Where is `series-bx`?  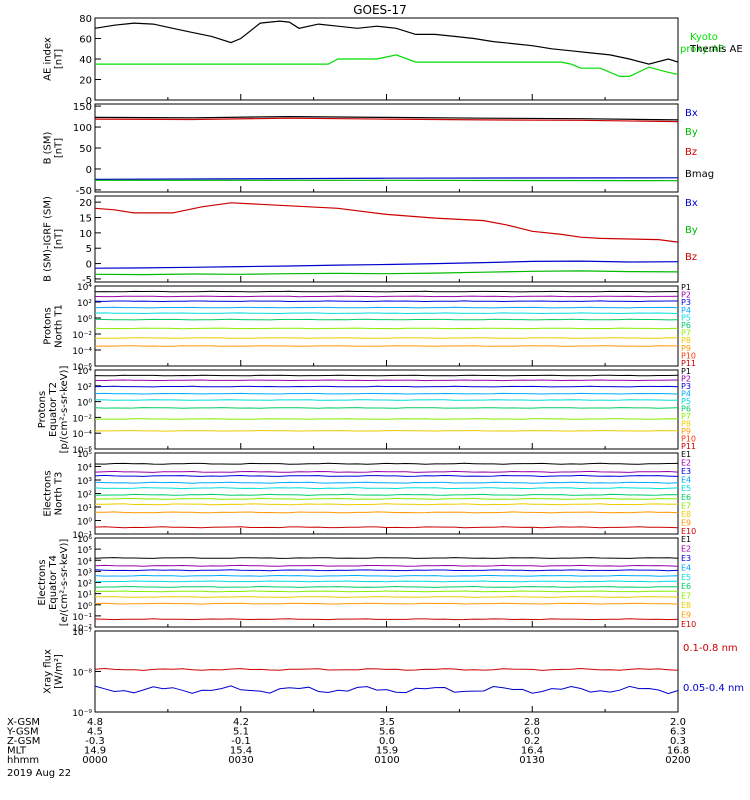 series-bx is located at coordinates (386, 178).